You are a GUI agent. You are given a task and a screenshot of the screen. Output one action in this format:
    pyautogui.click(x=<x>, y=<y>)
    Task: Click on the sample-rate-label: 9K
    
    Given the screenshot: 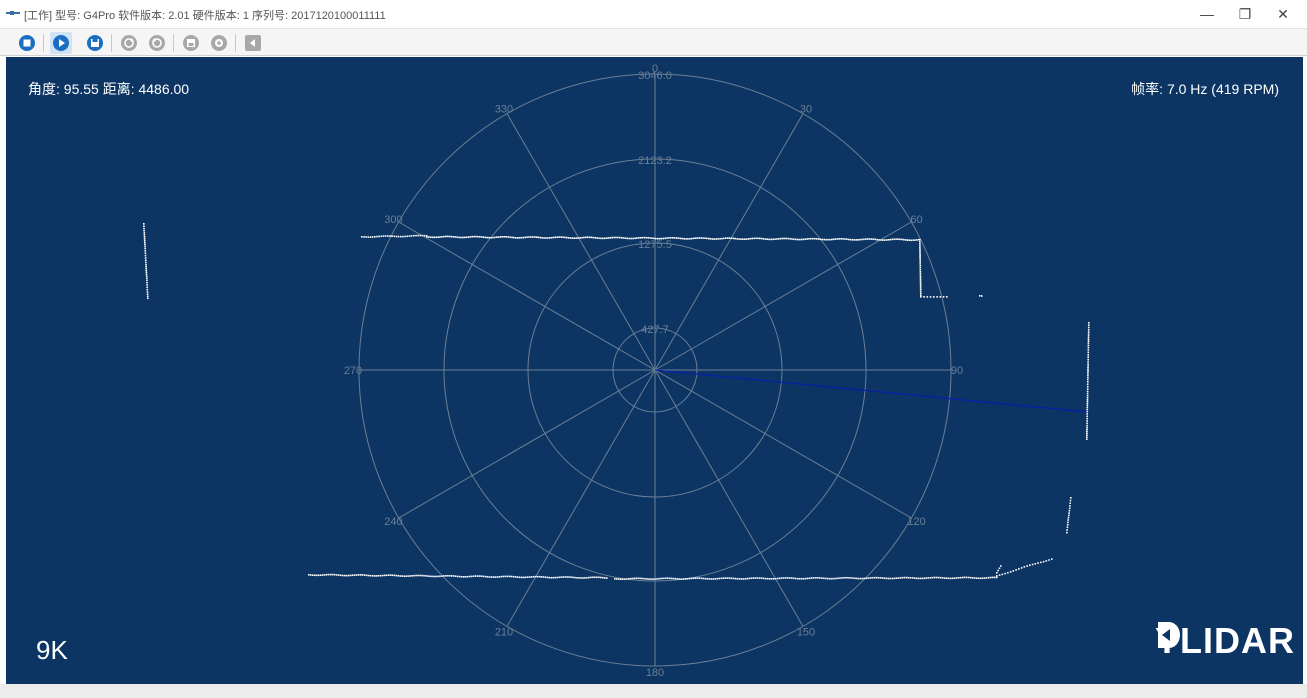 What is the action you would take?
    pyautogui.click(x=52, y=650)
    